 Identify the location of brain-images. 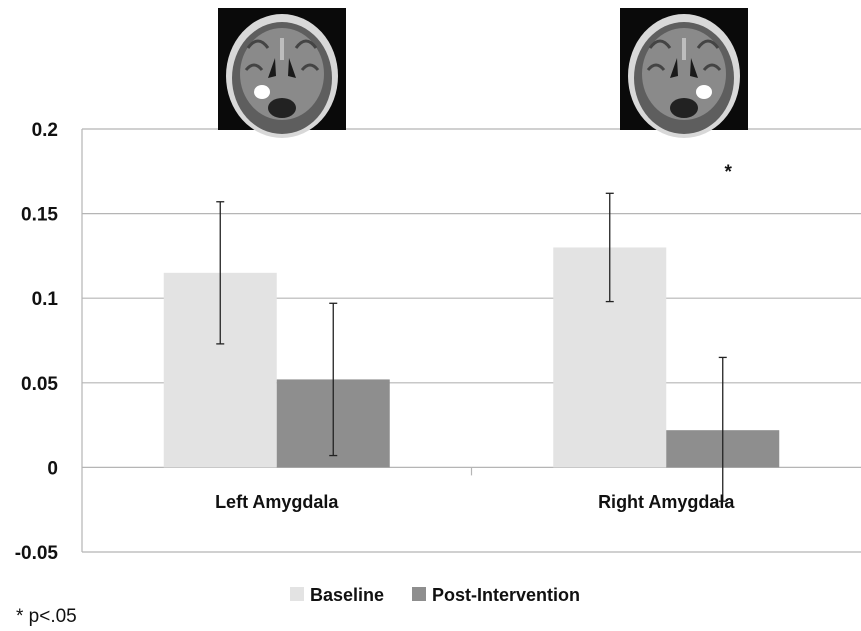
(483, 73).